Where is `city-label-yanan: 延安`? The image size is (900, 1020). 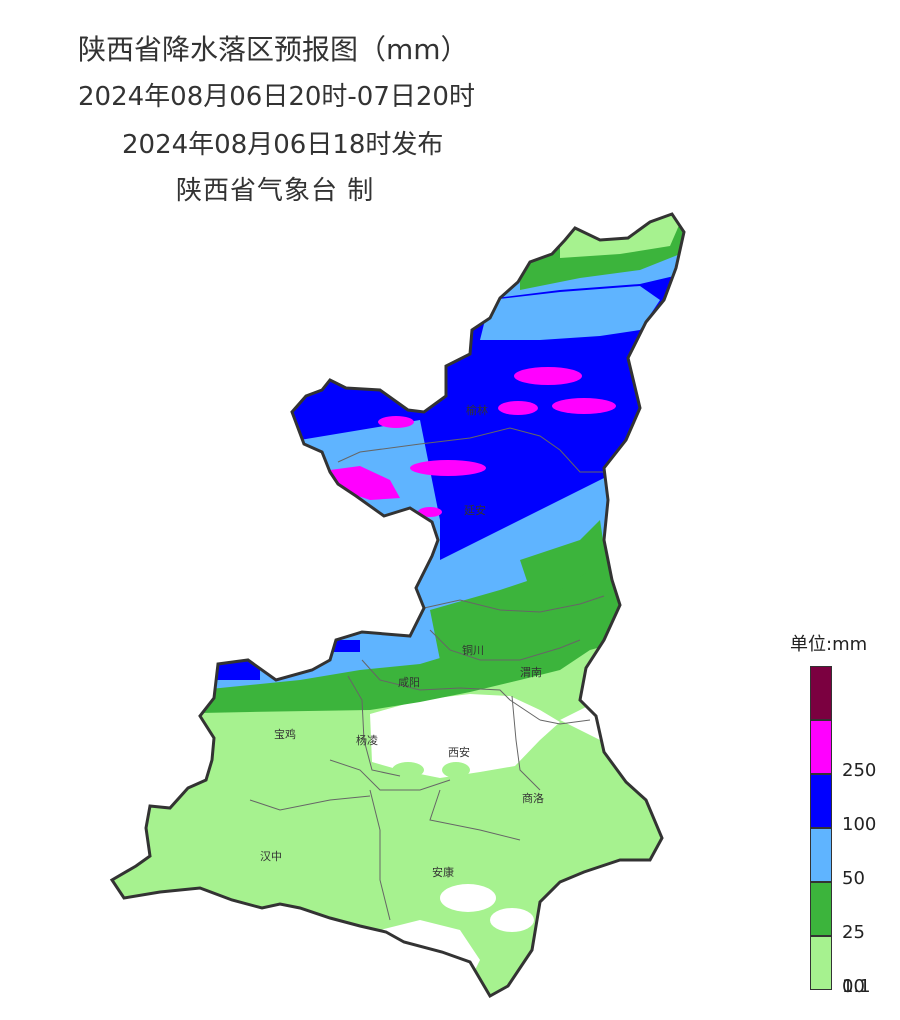 city-label-yanan: 延安 is located at coordinates (475, 510).